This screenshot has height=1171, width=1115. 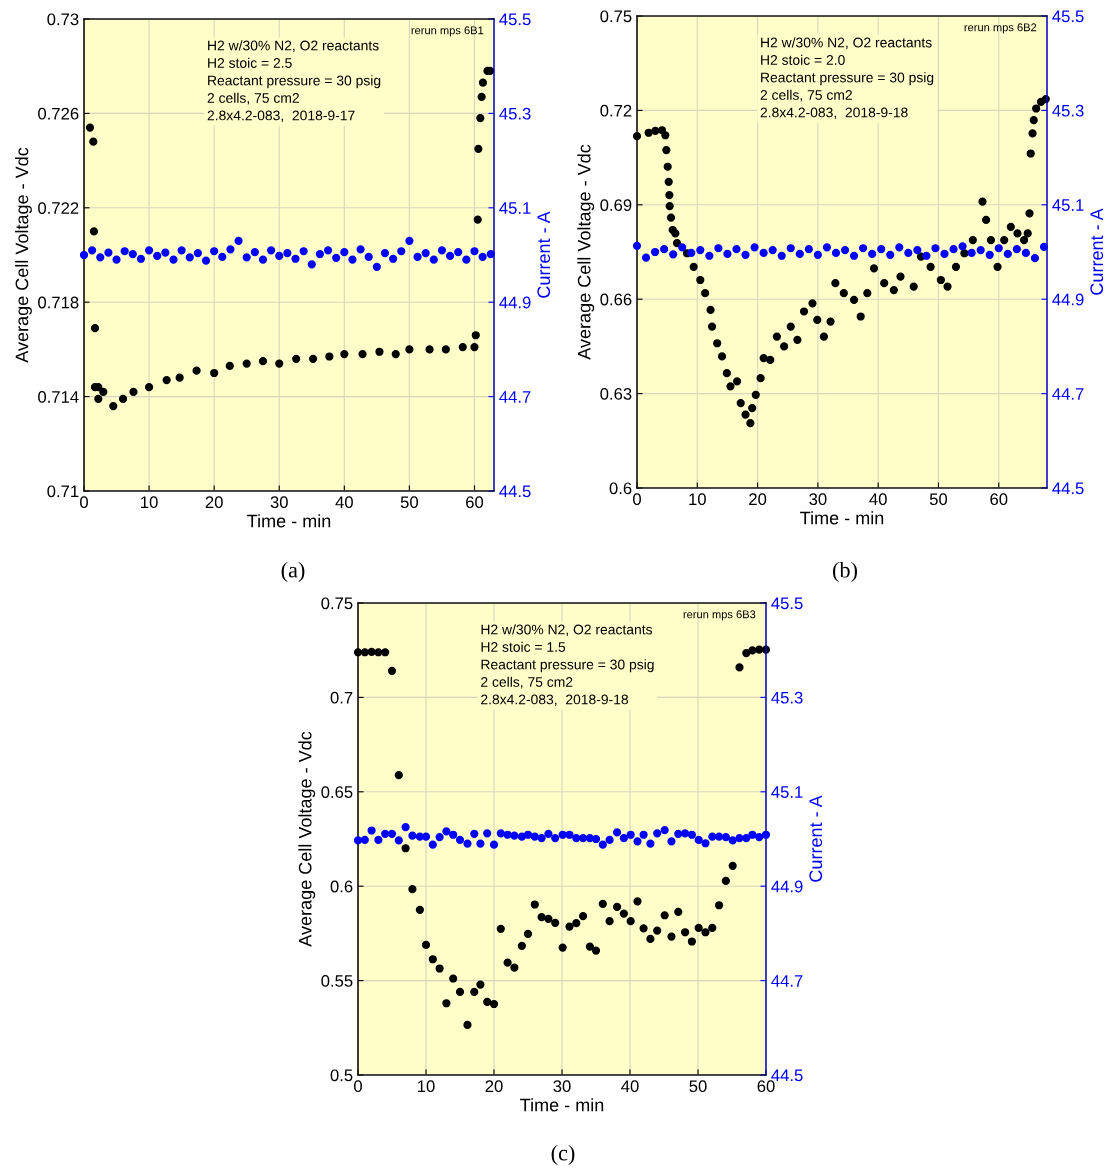 I want to click on y-tick-label: 0.7, so click(x=341, y=697).